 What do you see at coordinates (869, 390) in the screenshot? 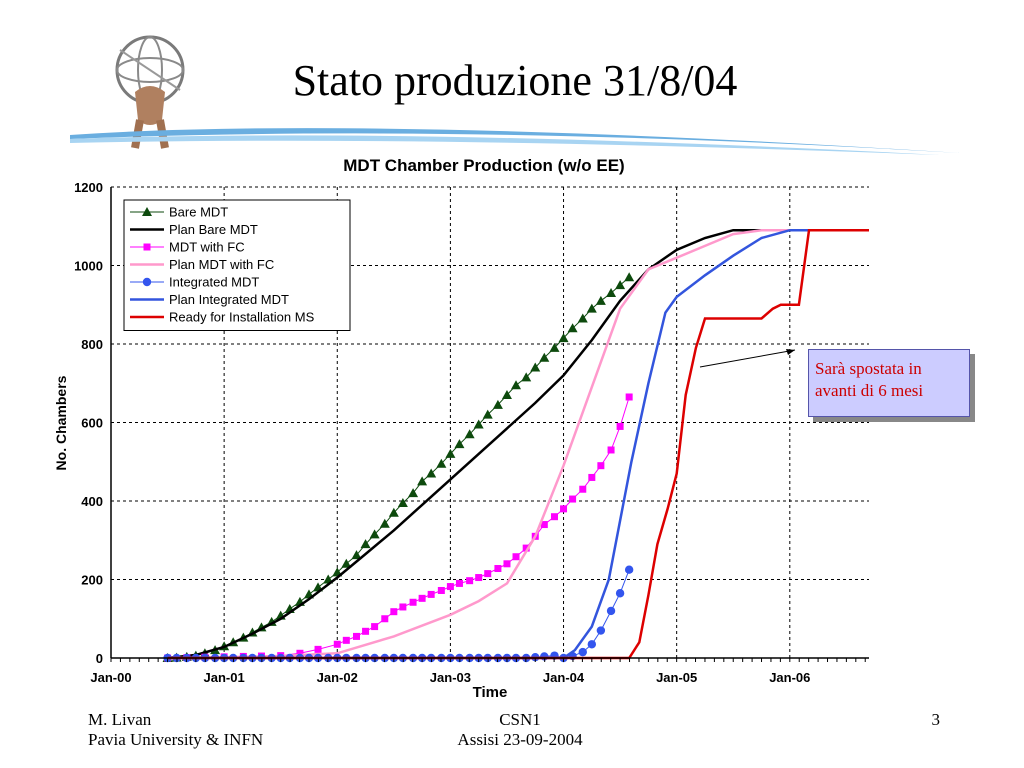
I see `callout-line-2: avanti di 6 mesi` at bounding box center [869, 390].